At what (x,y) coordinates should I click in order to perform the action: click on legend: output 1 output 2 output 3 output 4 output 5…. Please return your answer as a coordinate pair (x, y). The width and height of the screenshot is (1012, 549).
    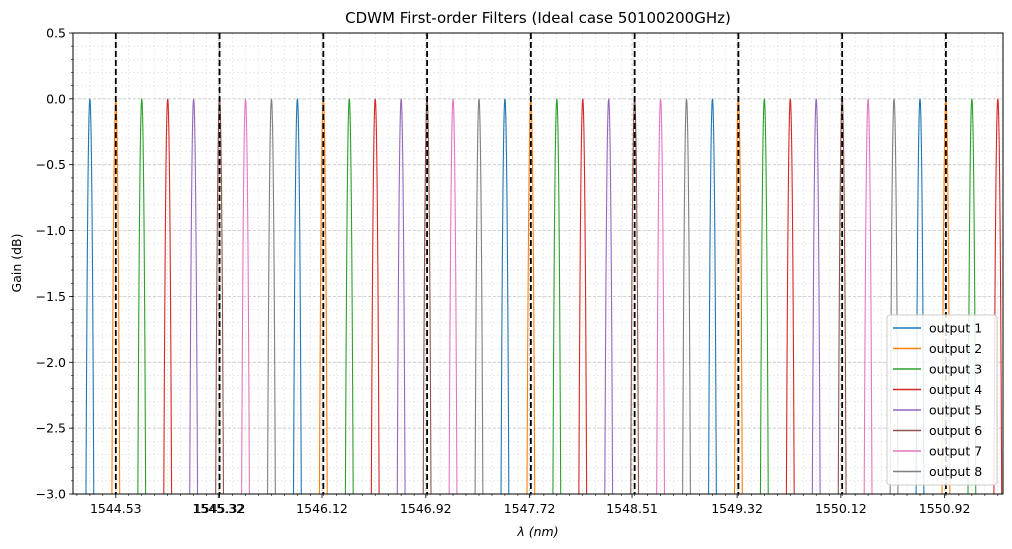
    Looking at the image, I should click on (942, 400).